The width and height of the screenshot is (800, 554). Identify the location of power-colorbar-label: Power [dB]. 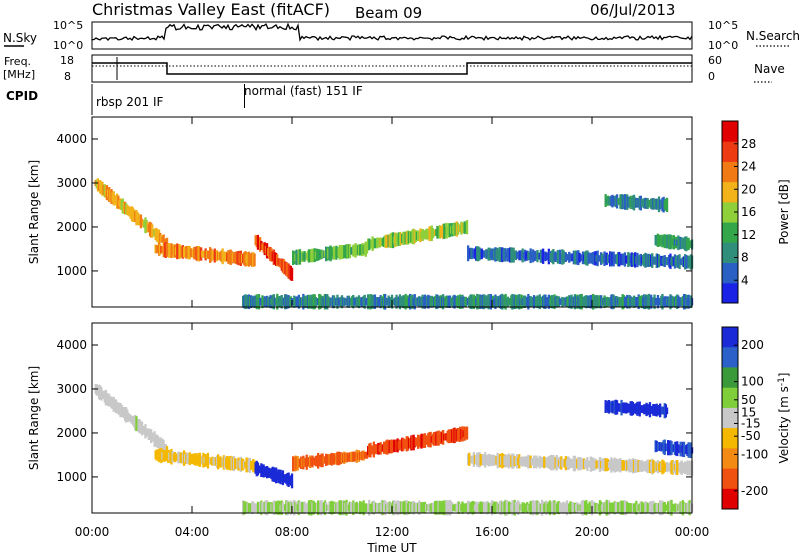
(784, 211).